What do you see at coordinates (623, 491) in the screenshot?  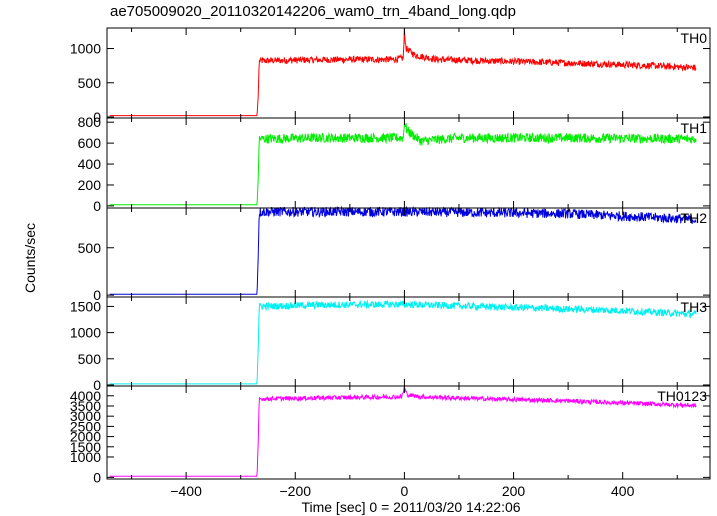 I see `x-tick-label: 400` at bounding box center [623, 491].